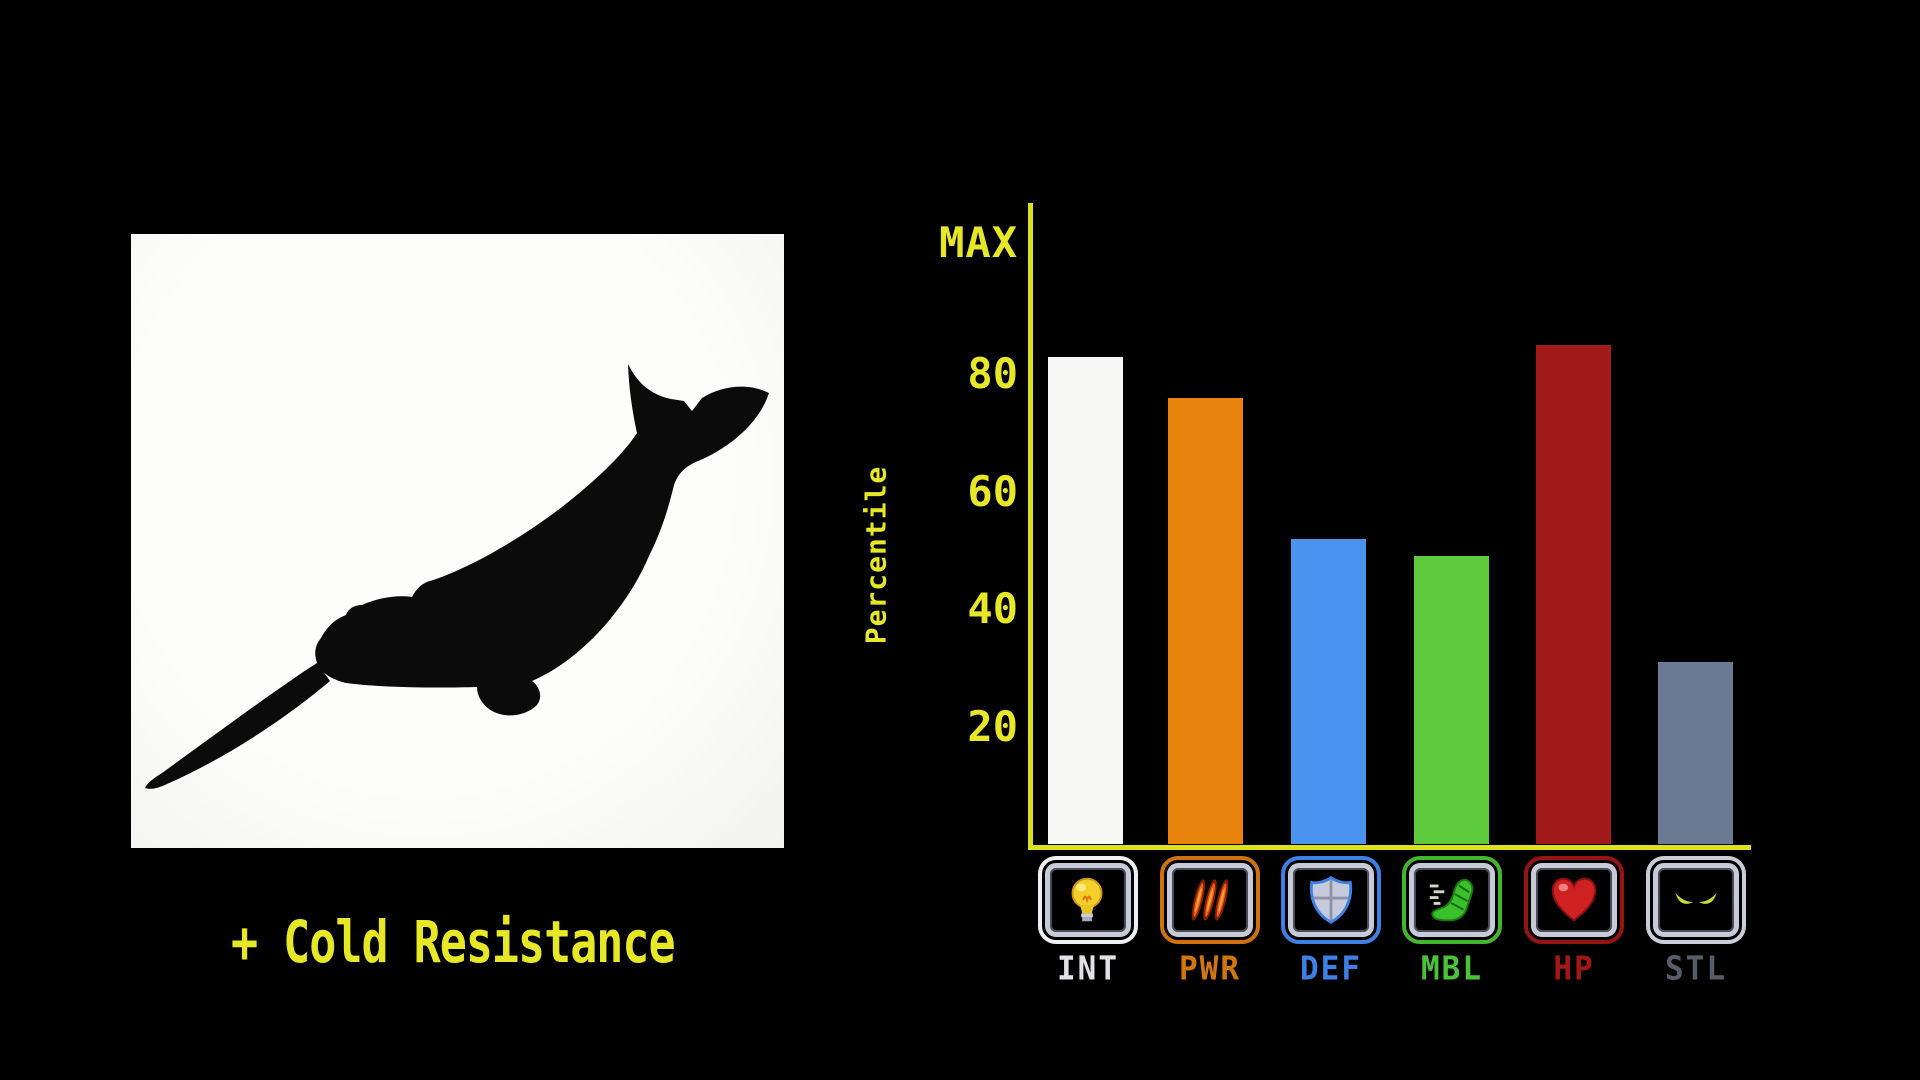 The image size is (1920, 1080). What do you see at coordinates (1574, 969) in the screenshot?
I see `stat-label-hp: HP` at bounding box center [1574, 969].